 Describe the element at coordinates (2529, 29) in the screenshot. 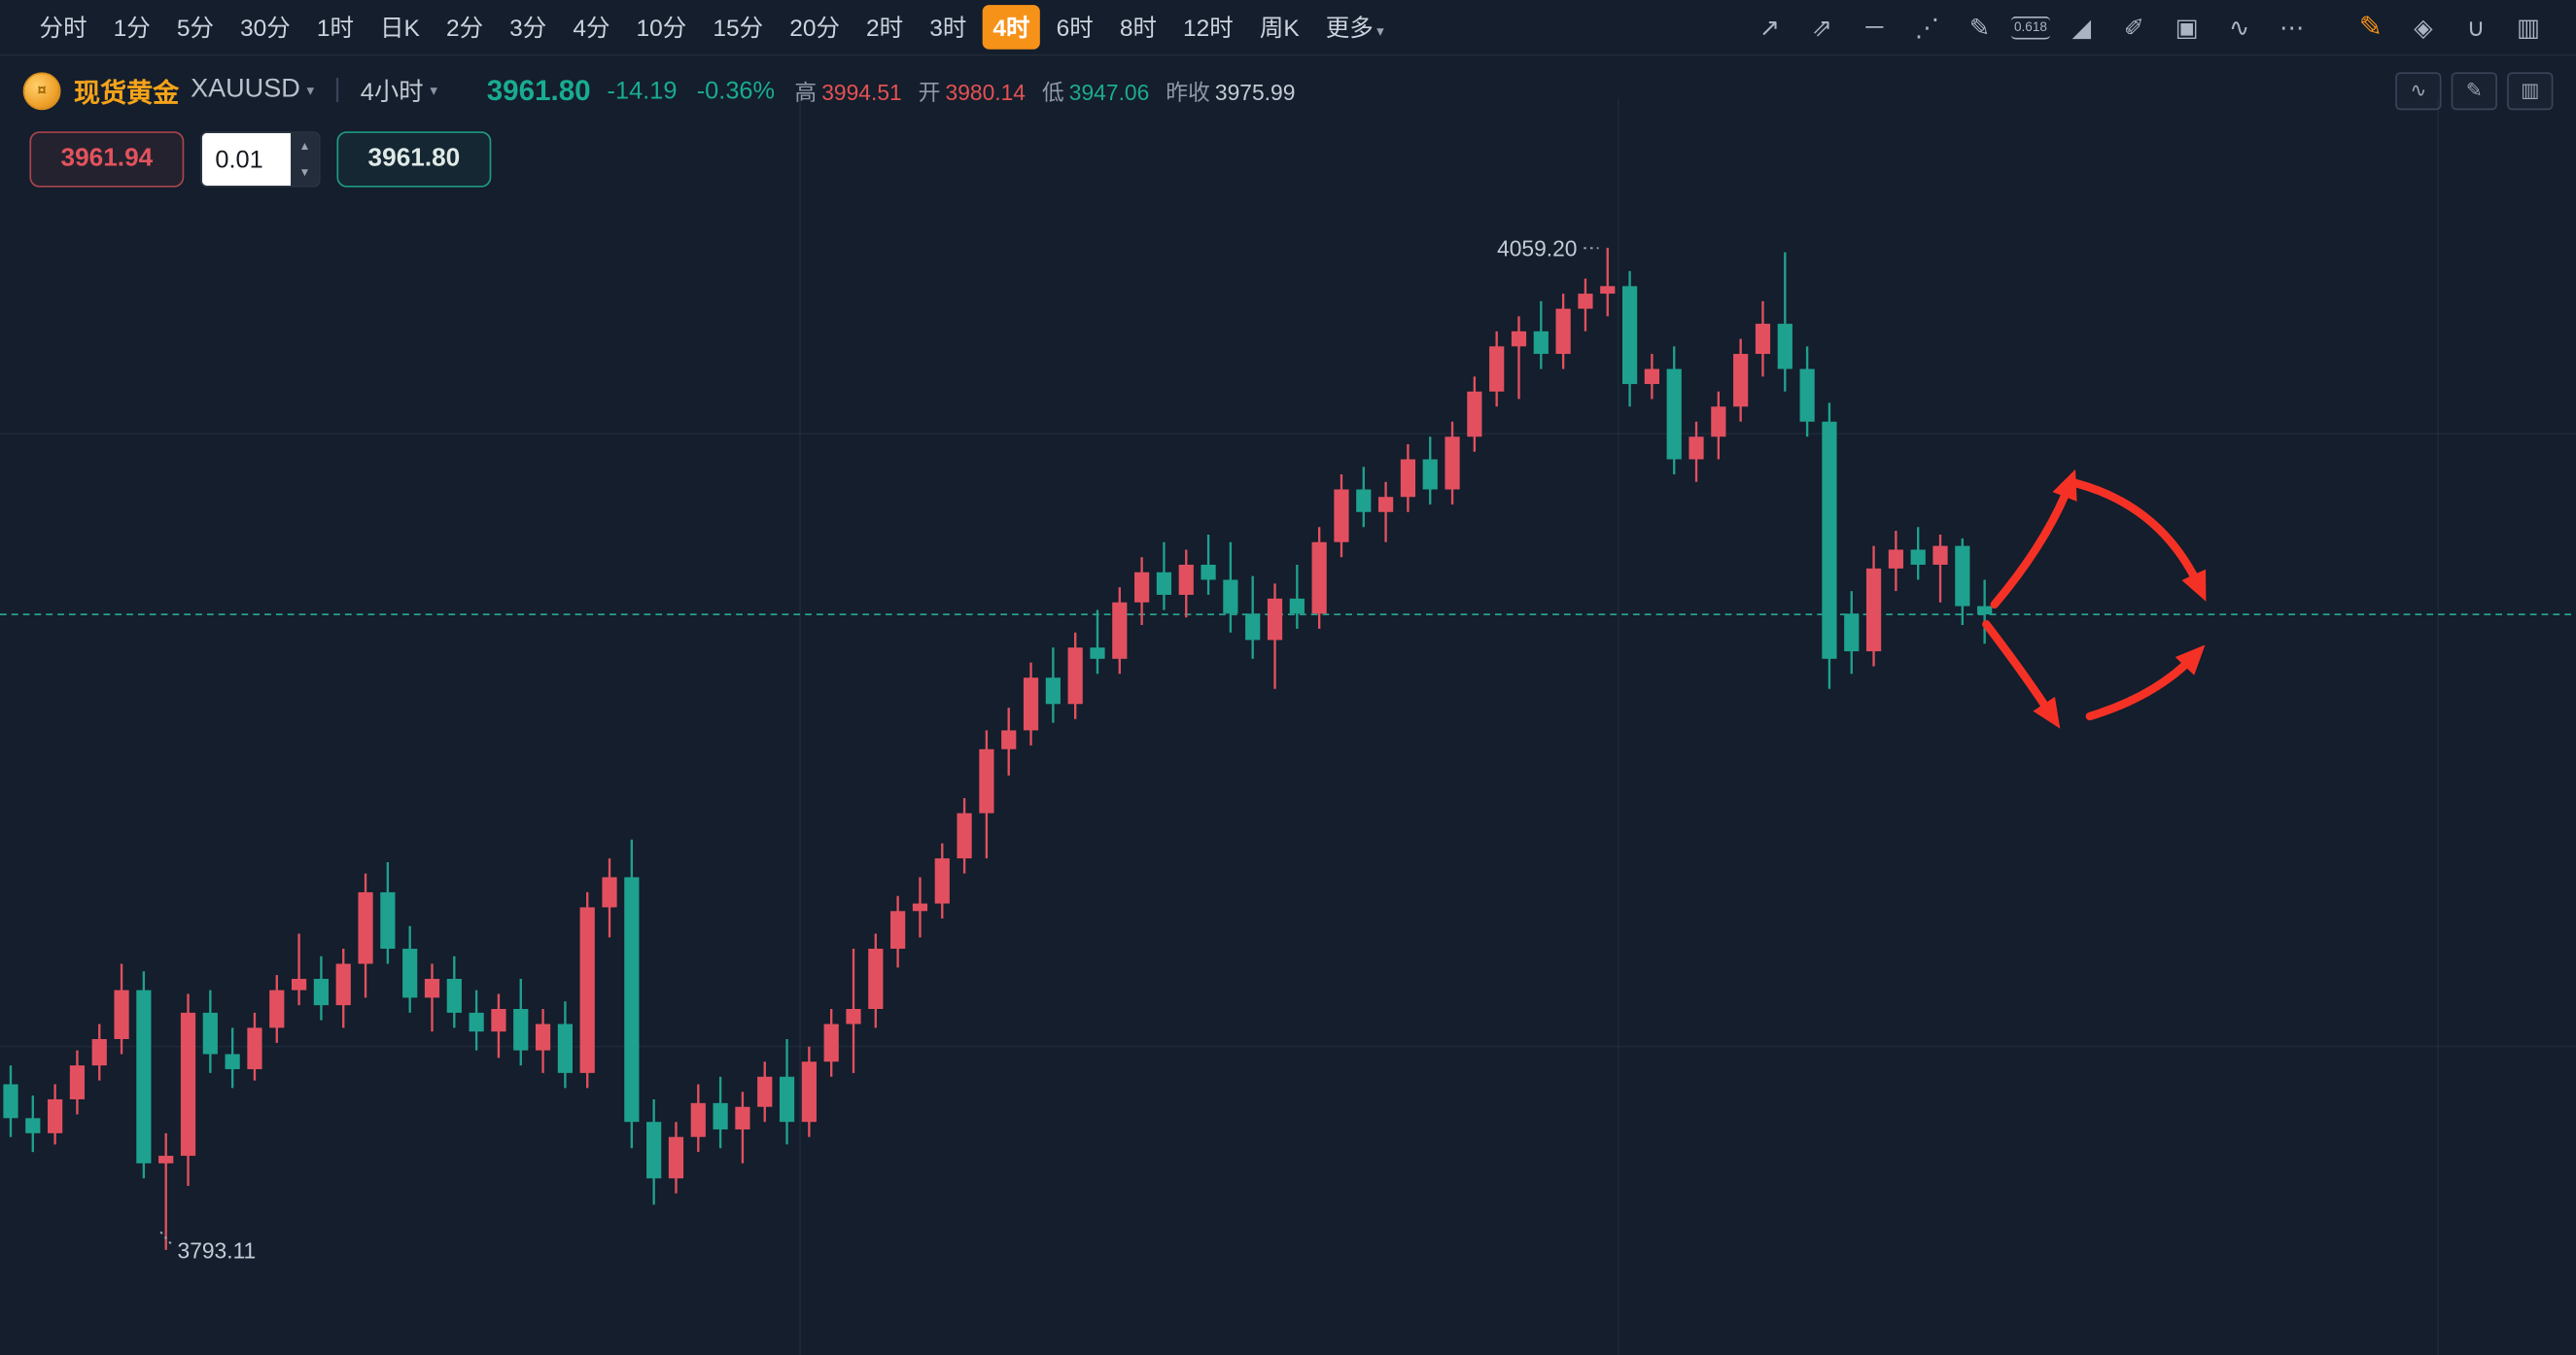

I see `templates-icon: ▥` at that location.